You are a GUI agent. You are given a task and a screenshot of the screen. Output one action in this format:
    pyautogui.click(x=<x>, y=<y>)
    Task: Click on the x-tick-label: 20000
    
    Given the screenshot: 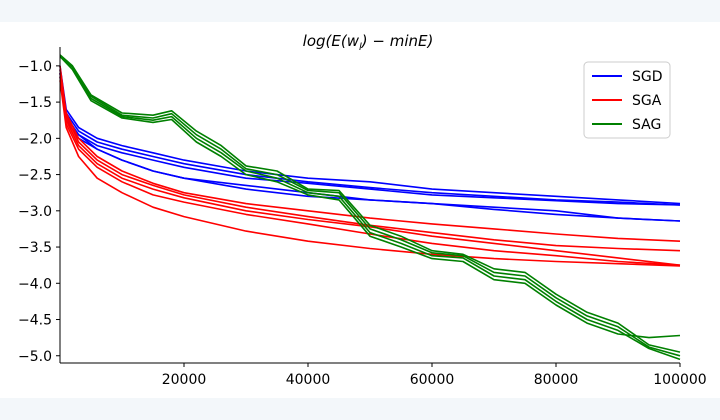 What is the action you would take?
    pyautogui.click(x=184, y=380)
    